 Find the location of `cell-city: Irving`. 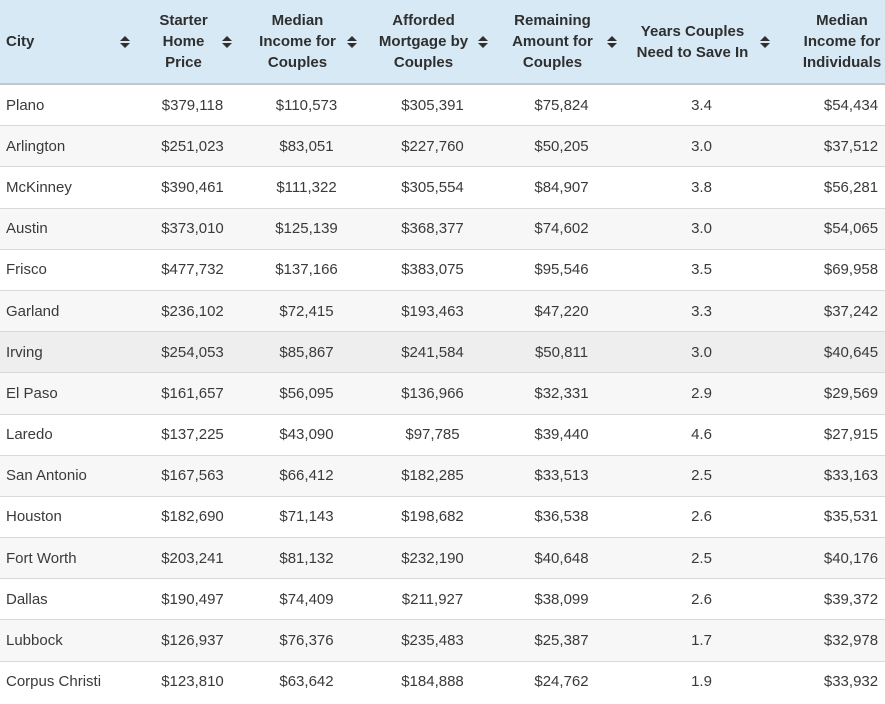

cell-city: Irving is located at coordinates (70, 352).